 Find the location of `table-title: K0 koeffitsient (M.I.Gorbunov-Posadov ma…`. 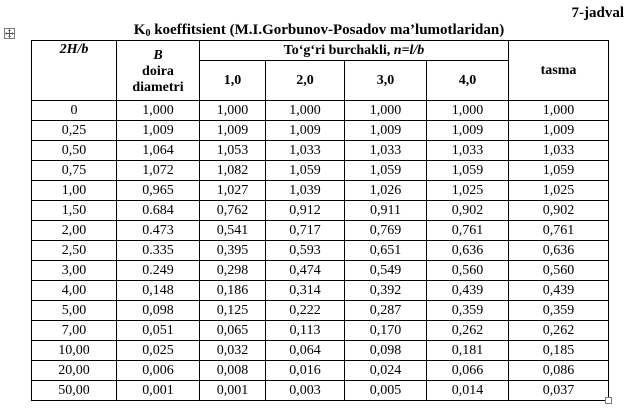

table-title: K0 koeffitsient (M.I.Gorbunov-Posadov ma… is located at coordinates (319, 30).